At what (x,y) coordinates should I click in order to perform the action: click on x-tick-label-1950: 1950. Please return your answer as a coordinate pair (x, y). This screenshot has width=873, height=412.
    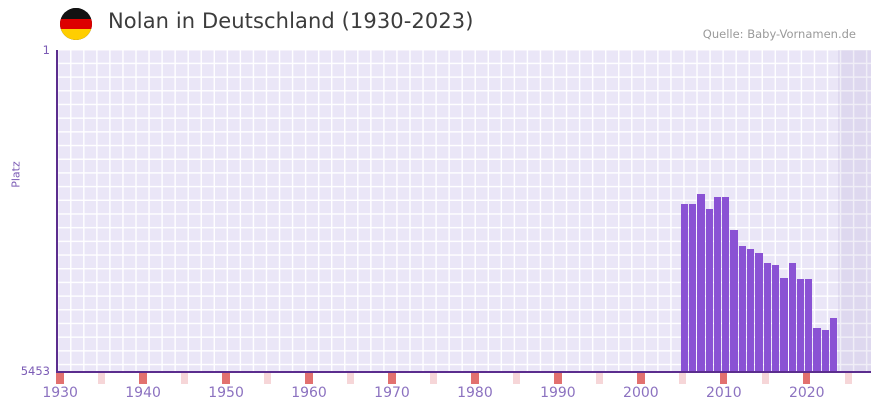
    Looking at the image, I should click on (226, 393).